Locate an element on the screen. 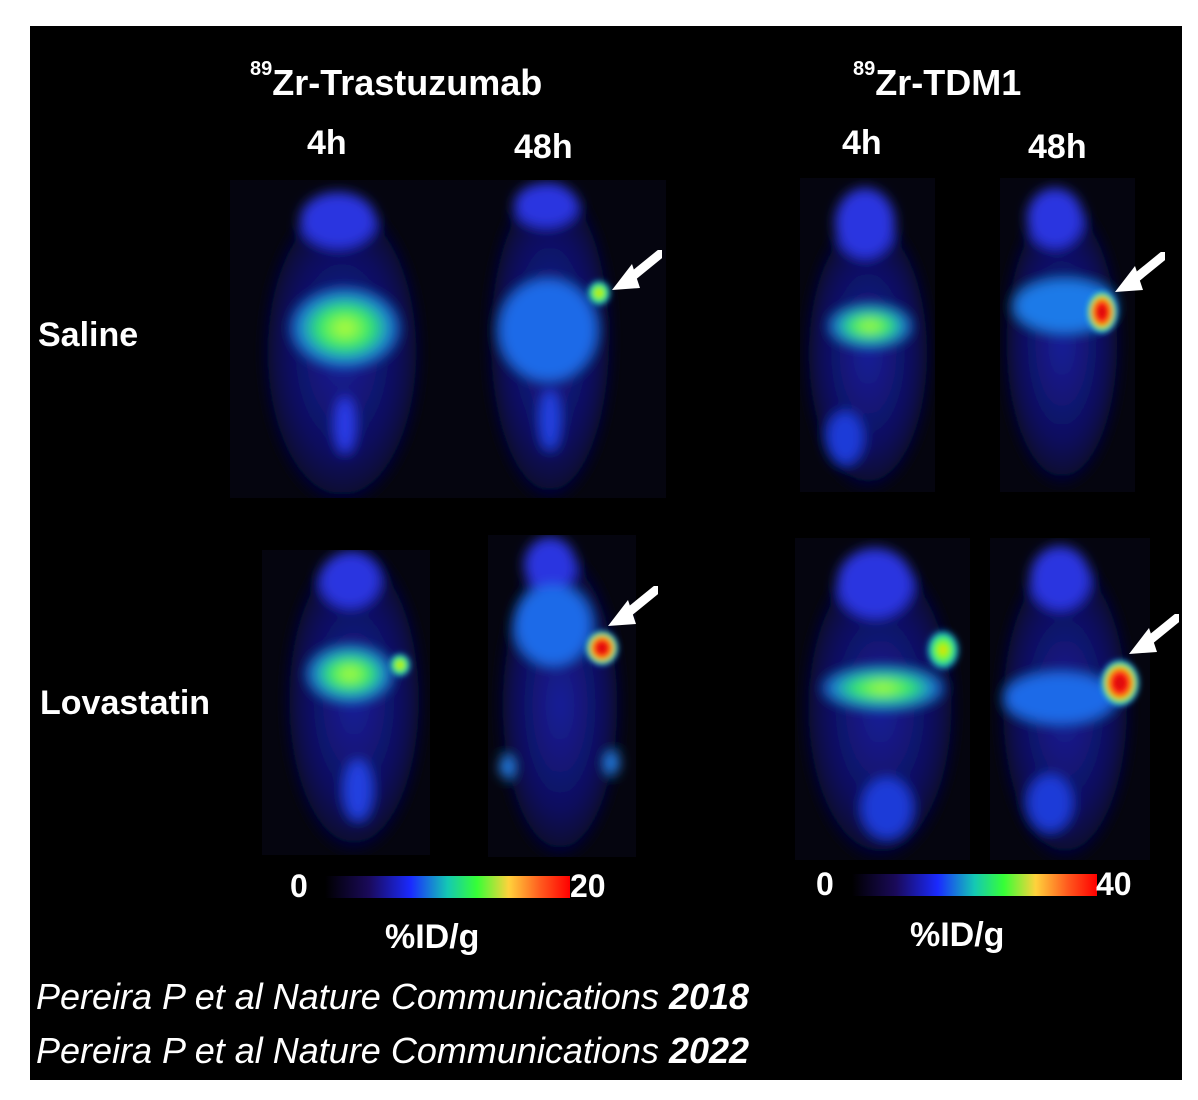 The image size is (1198, 1100). citation-year: 2022 is located at coordinates (709, 1050).